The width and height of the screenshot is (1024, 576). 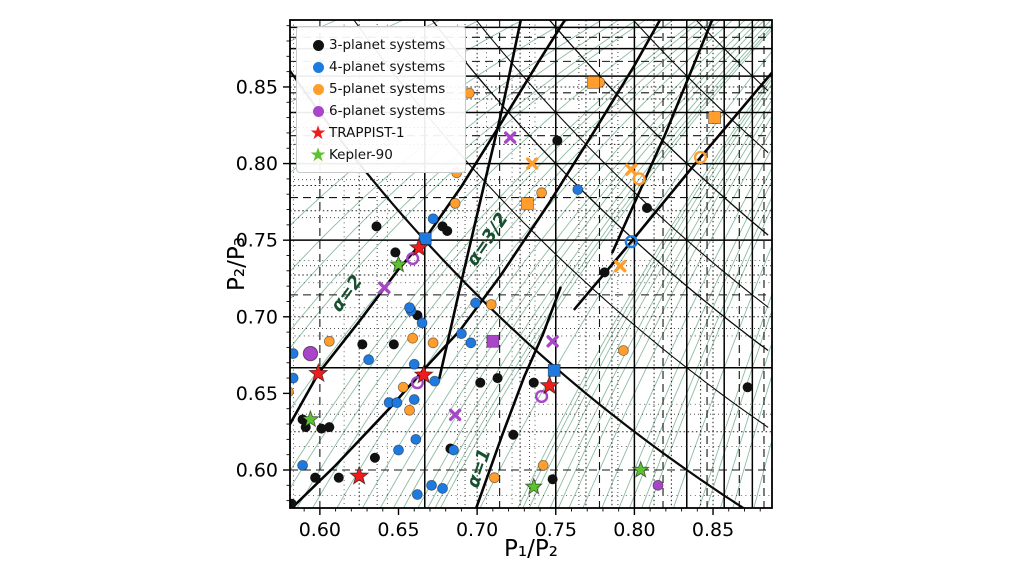 What do you see at coordinates (387, 67) in the screenshot?
I see `legend-label-4-planet: 4-planet systems` at bounding box center [387, 67].